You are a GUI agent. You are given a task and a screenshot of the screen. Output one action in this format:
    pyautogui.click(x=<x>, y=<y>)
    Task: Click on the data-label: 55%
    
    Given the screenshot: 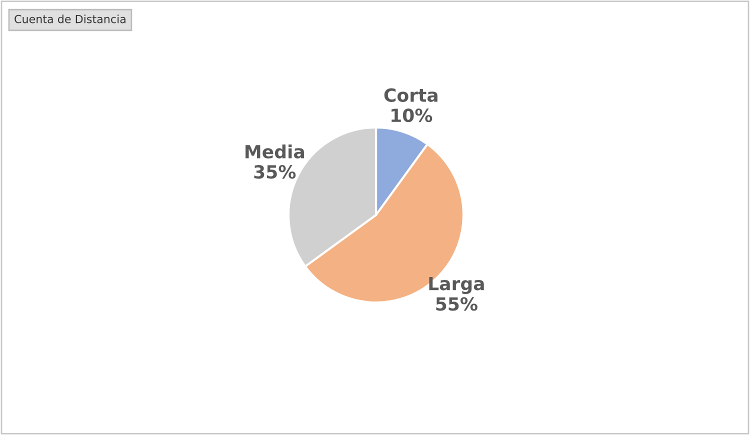 What is the action you would take?
    pyautogui.click(x=457, y=304)
    